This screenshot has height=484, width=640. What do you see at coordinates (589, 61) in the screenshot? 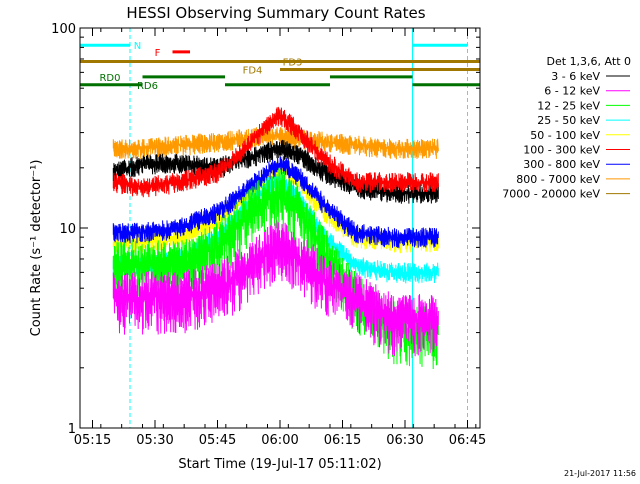
I see `legend-header: Det 1,3,6, Att 0` at bounding box center [589, 61].